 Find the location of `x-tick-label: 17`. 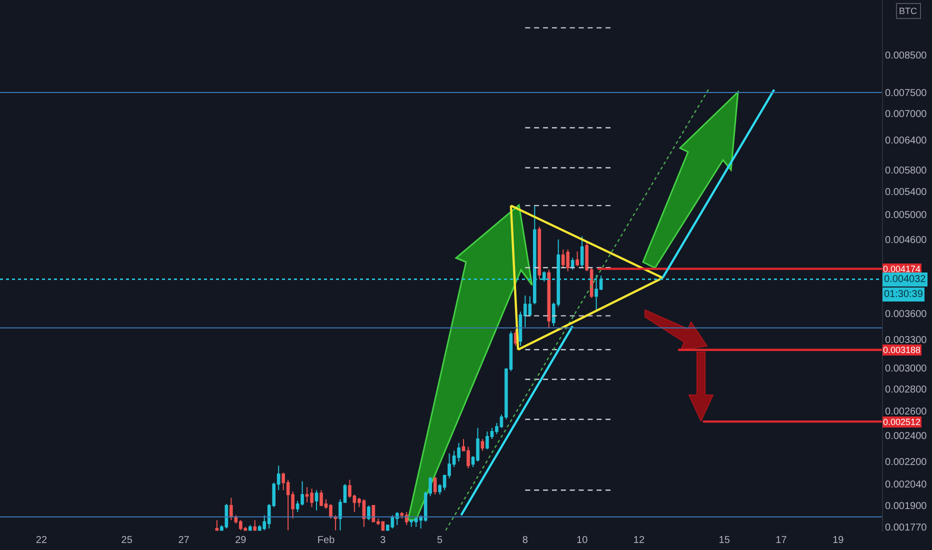

x-tick-label: 17 is located at coordinates (782, 540).